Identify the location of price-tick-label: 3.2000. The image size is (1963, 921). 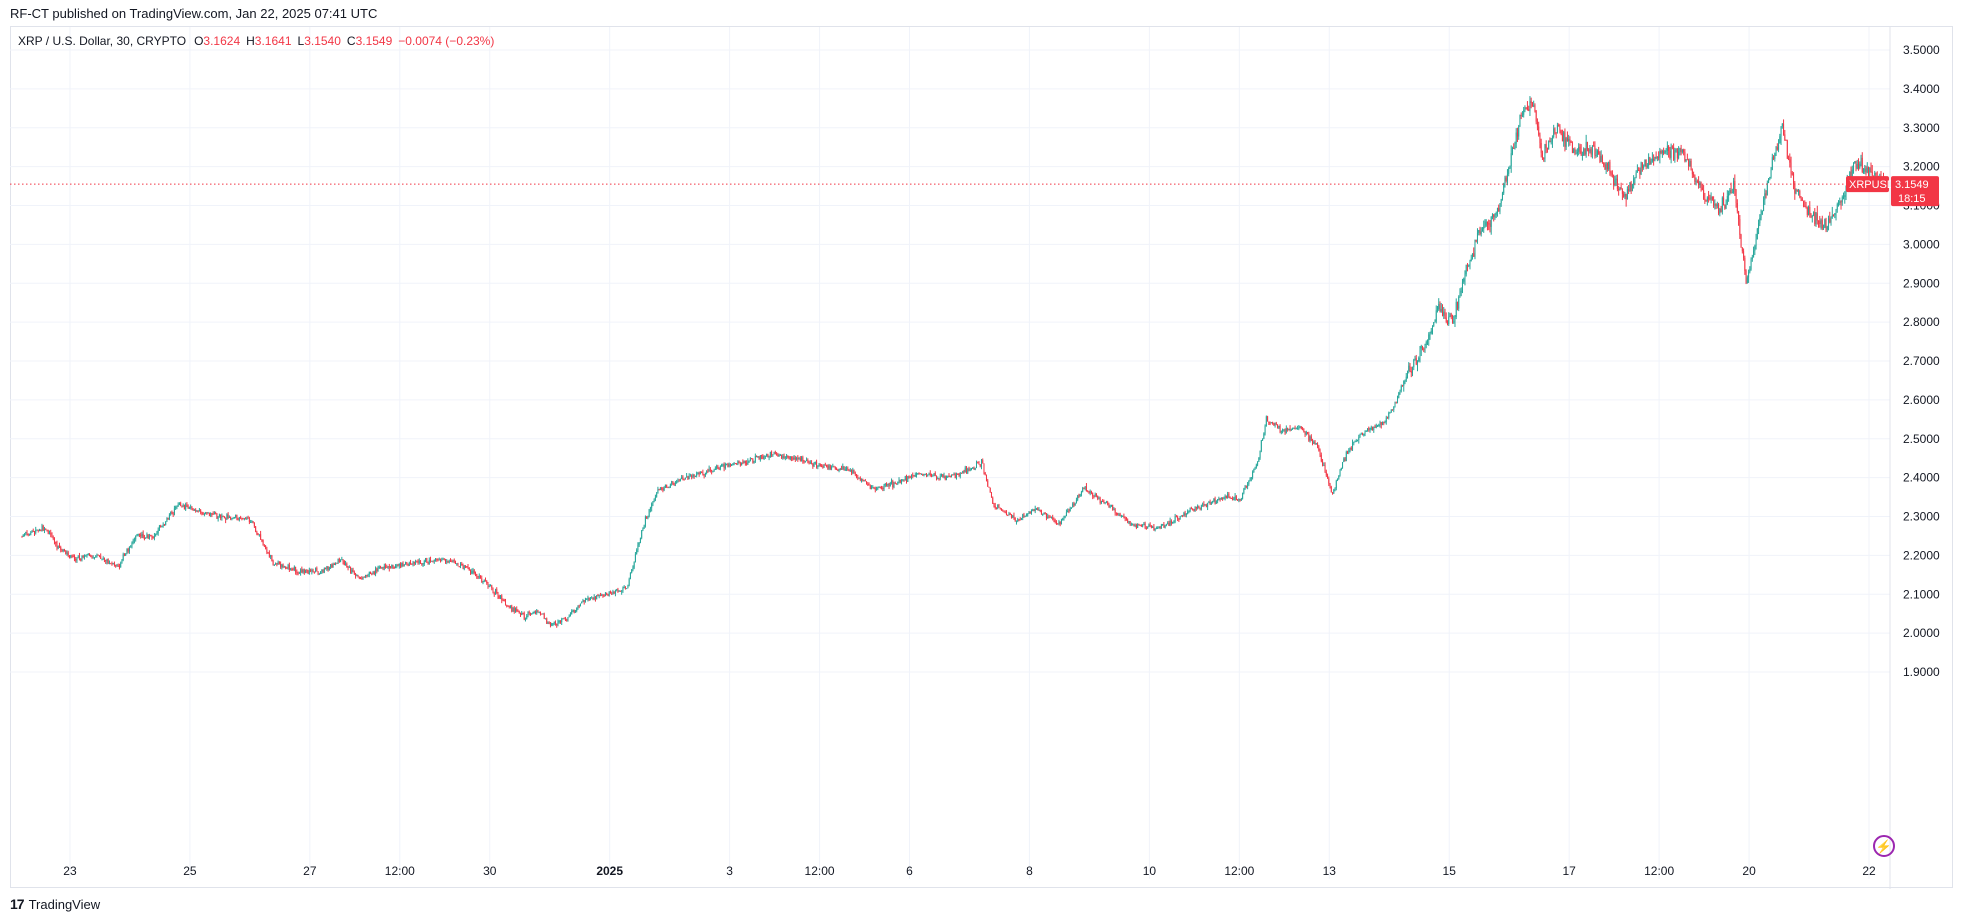
(1921, 167).